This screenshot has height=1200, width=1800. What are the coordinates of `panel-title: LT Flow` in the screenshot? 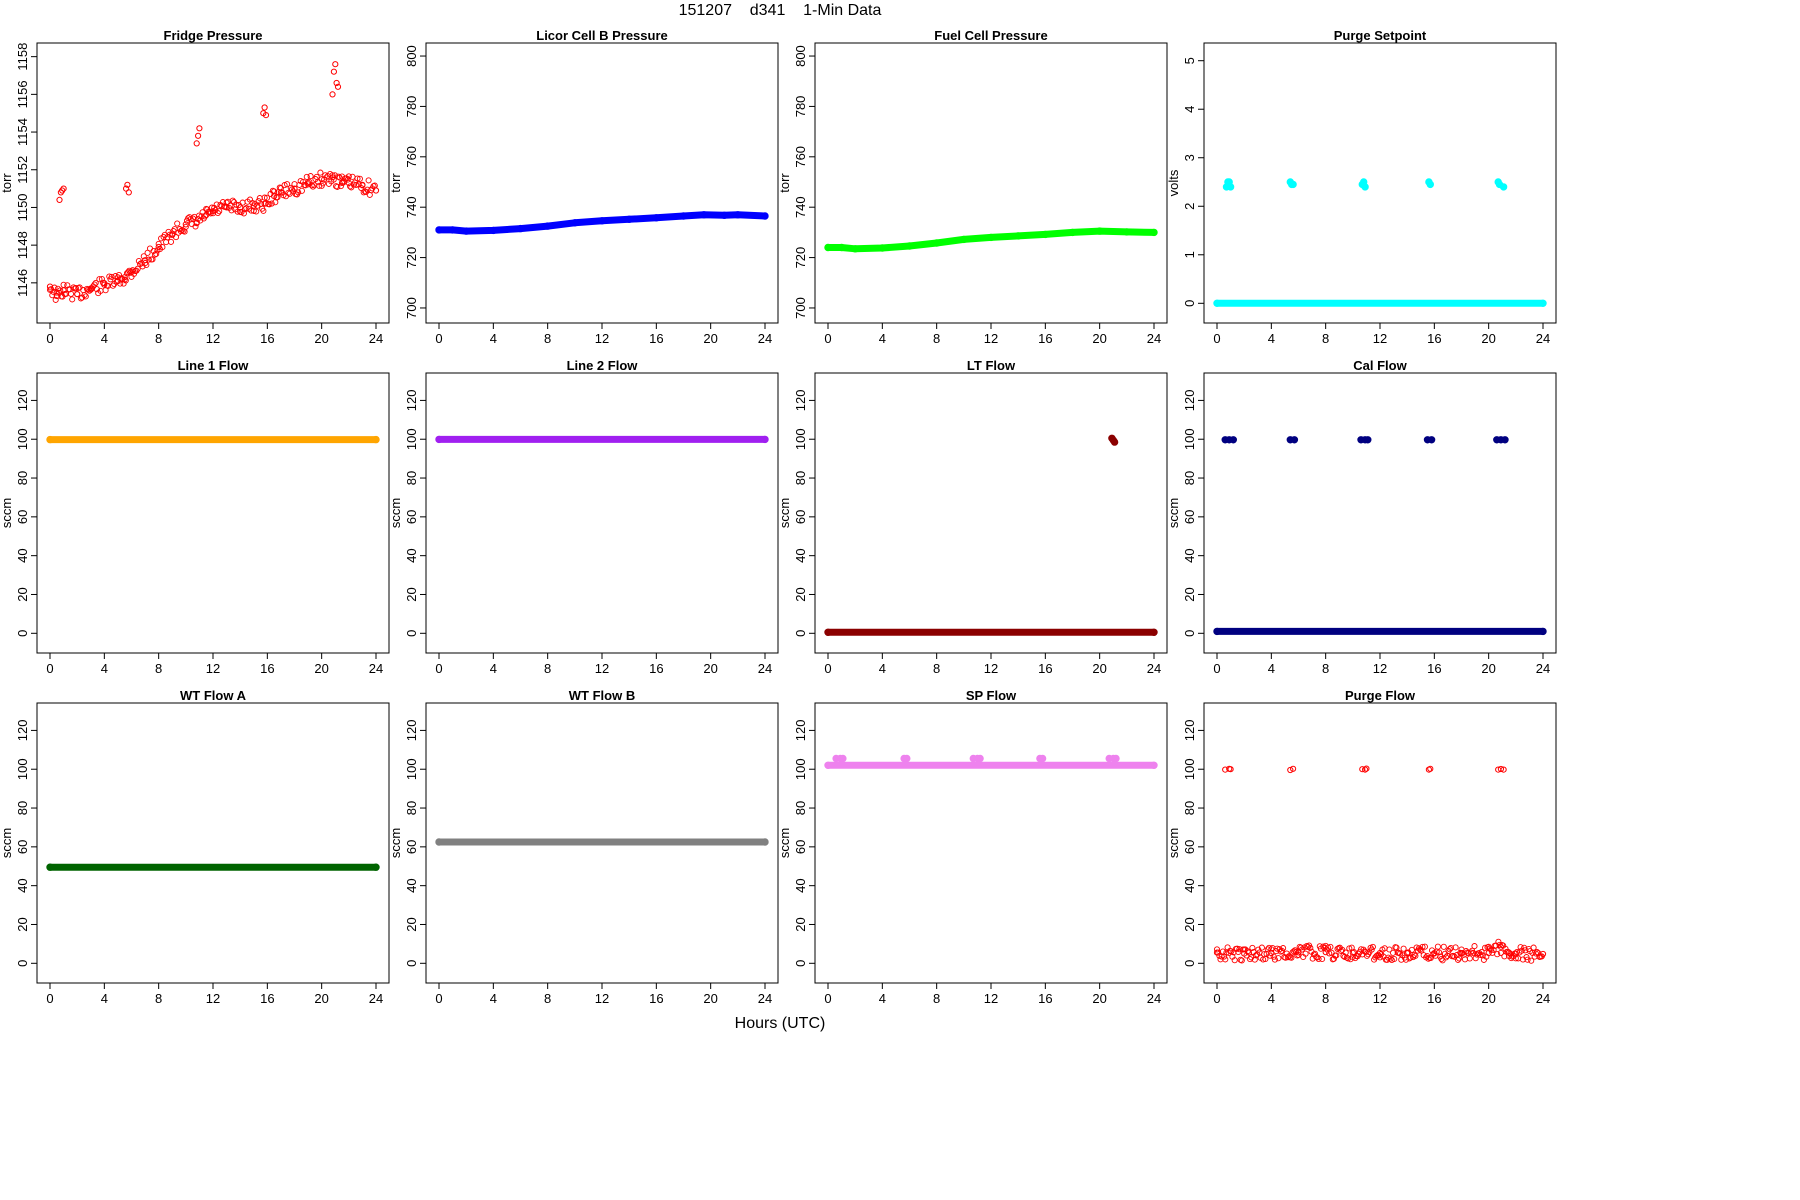 It's located at (991, 365).